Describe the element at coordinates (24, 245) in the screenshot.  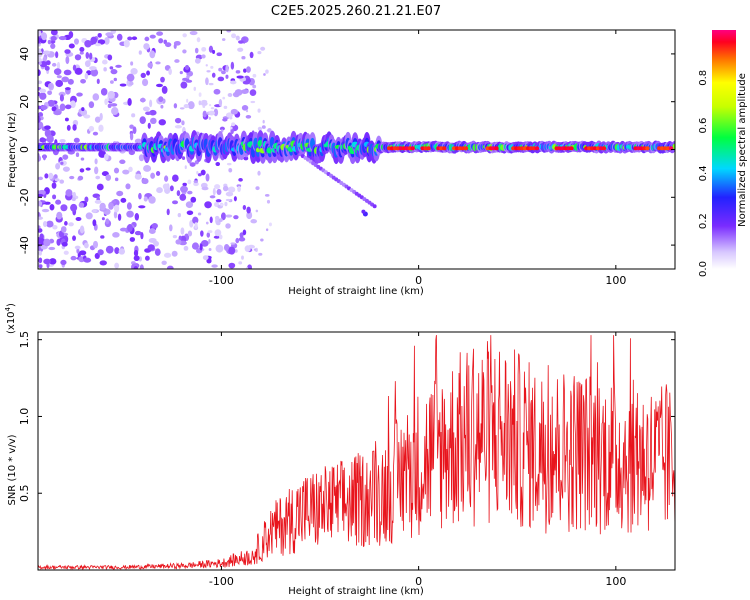
I see `spectrogram-y-tick-label: -40` at that location.